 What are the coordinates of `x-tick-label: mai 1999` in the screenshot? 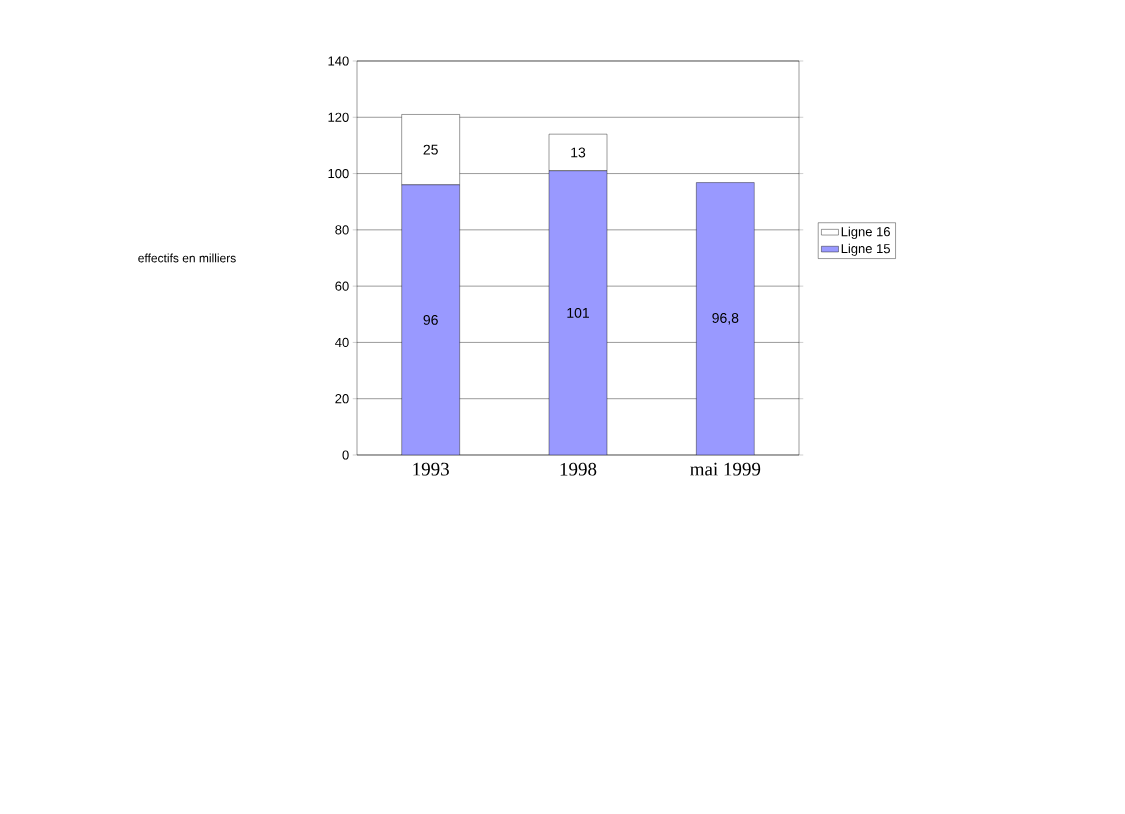 It's located at (725, 469).